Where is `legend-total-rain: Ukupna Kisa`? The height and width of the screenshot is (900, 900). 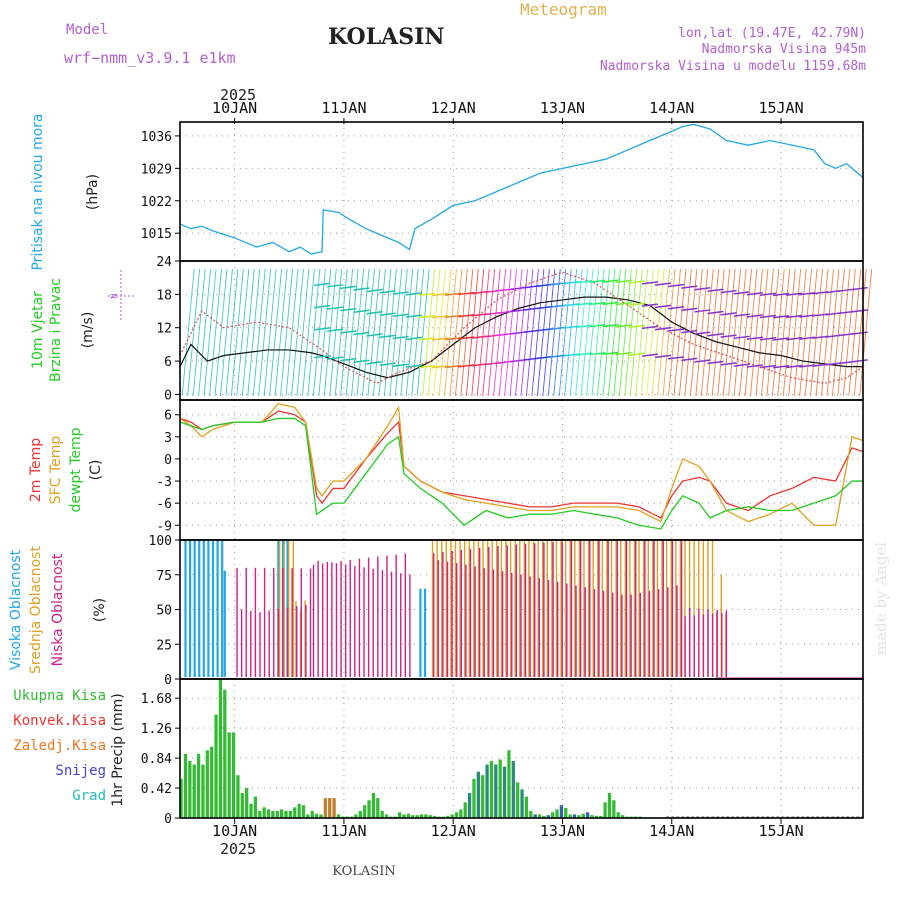 legend-total-rain: Ukupna Kisa is located at coordinates (59, 696).